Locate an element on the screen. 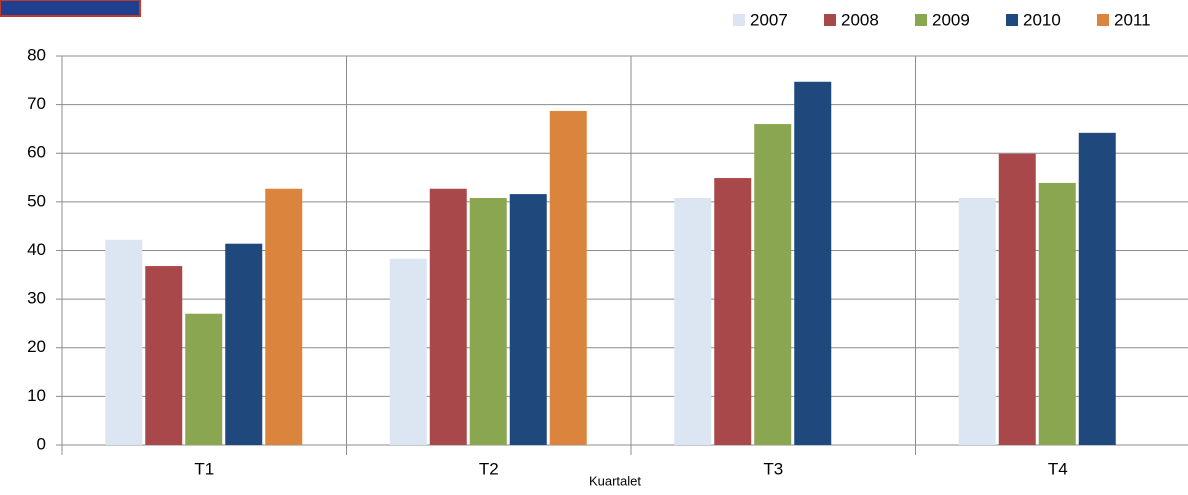 This screenshot has height=495, width=1188. y-tick-label: 10 is located at coordinates (36, 395).